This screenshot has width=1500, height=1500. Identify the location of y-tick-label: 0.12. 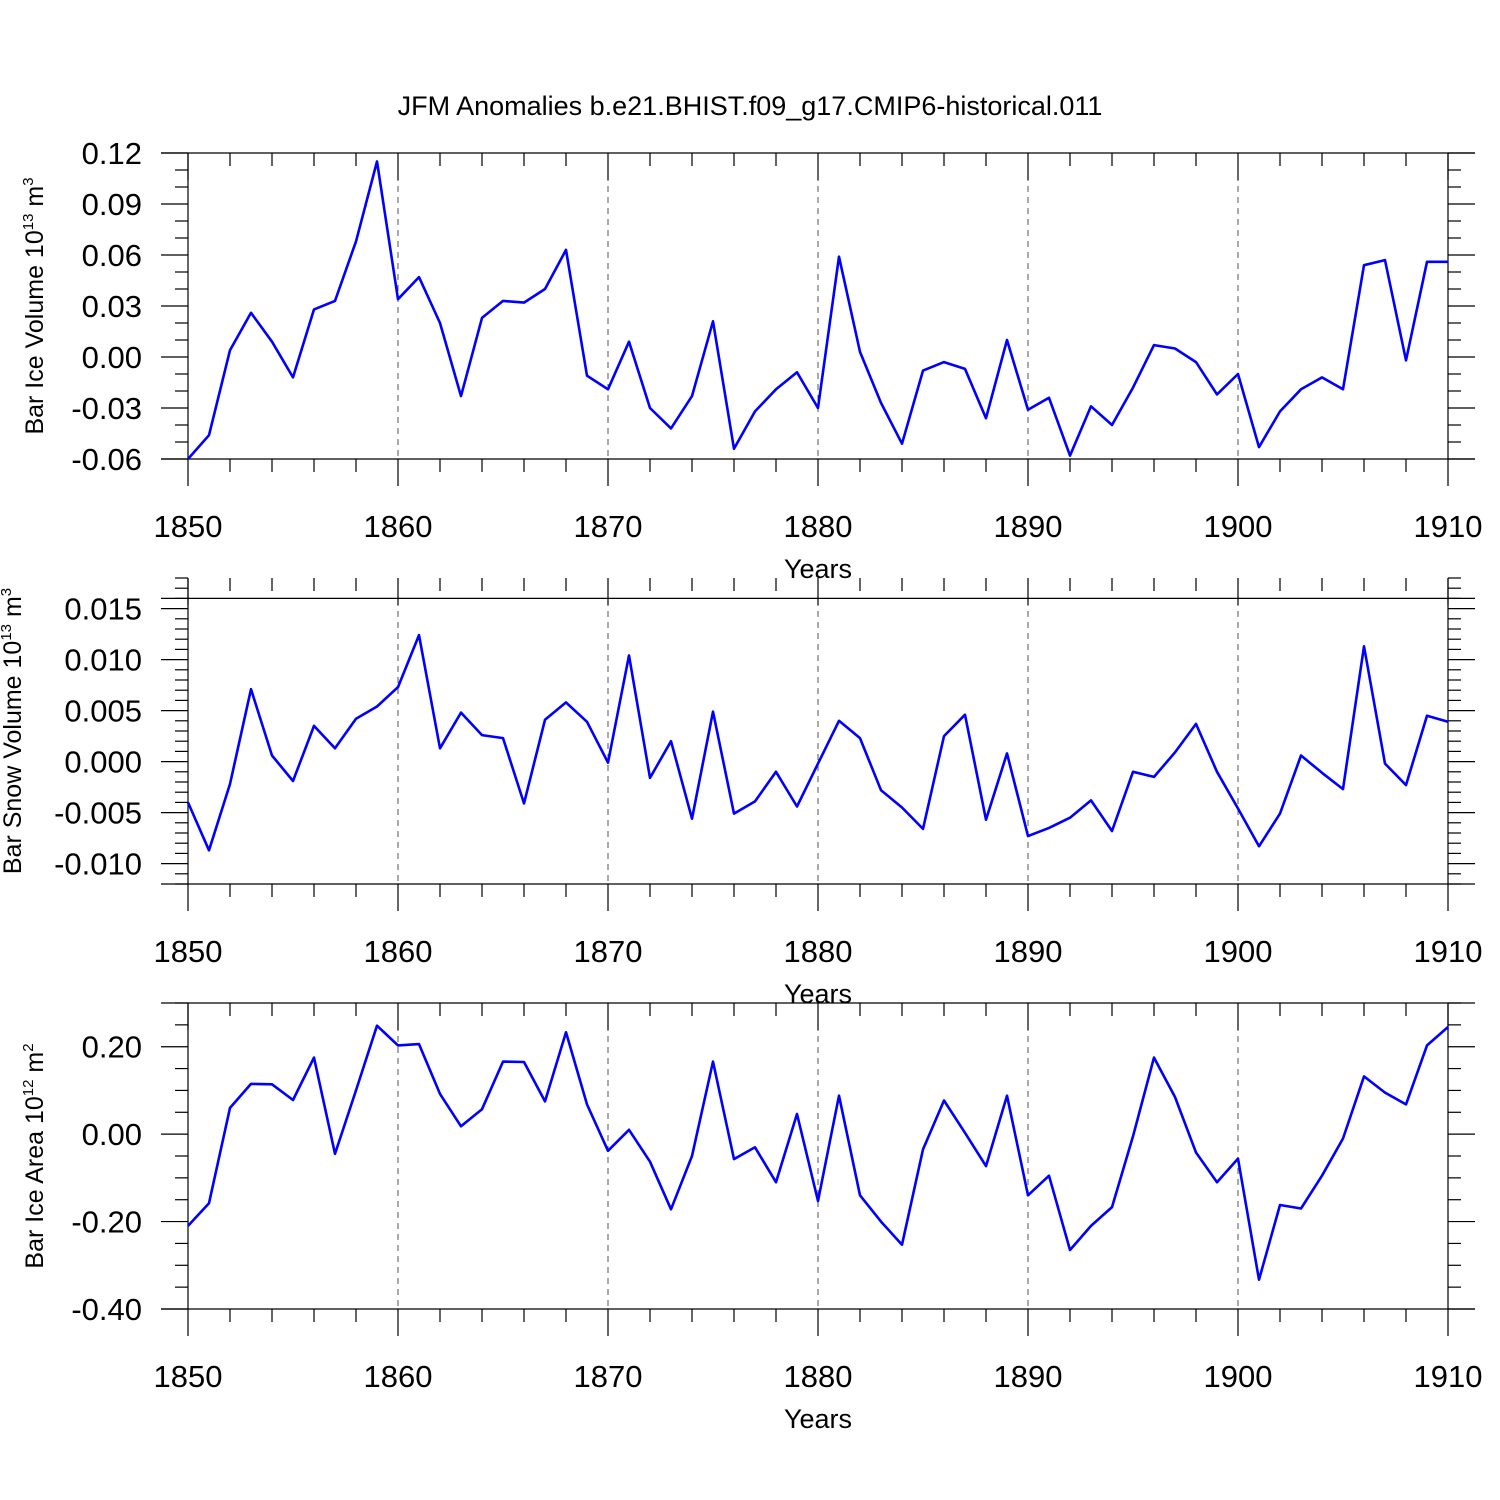
(112, 153).